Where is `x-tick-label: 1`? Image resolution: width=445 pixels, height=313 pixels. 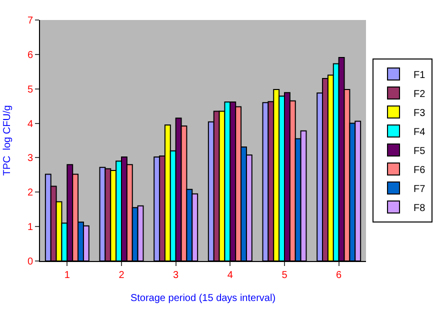 x-tick-label: 1 is located at coordinates (67, 275).